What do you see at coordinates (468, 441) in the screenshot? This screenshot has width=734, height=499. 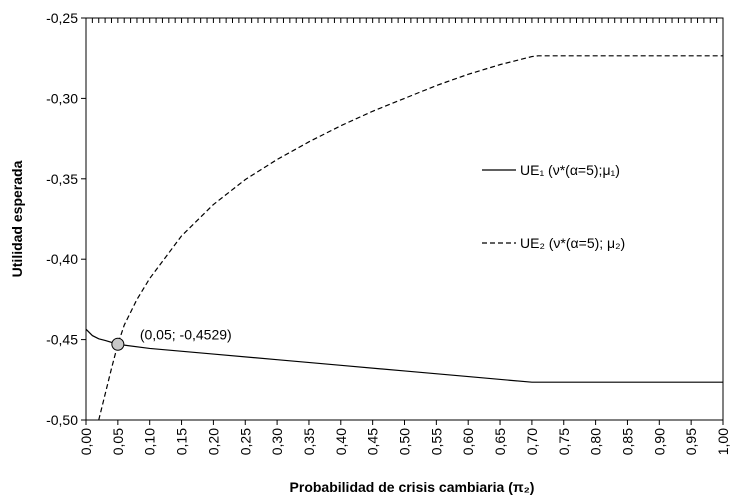 I see `x-tick-label: 0,60` at bounding box center [468, 441].